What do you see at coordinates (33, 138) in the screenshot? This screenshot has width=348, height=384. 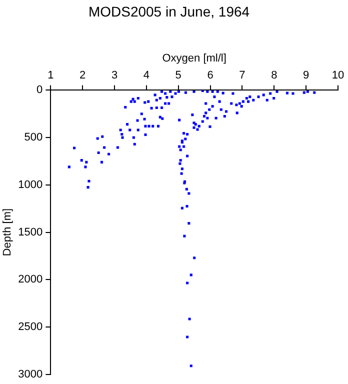 I see `y-tick-label: 500` at bounding box center [33, 138].